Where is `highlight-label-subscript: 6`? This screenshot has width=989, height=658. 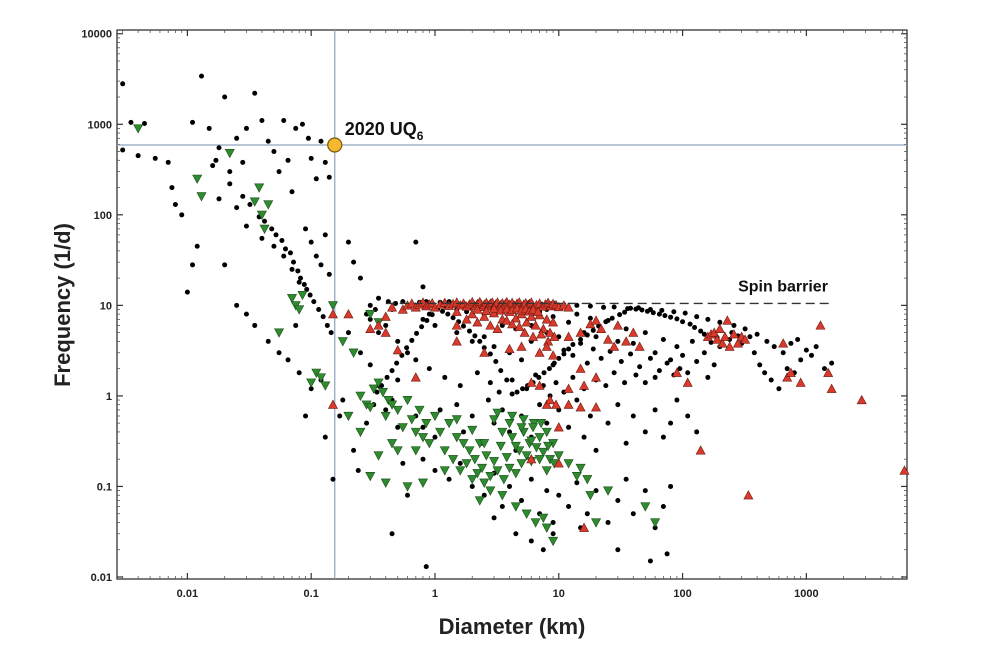 highlight-label-subscript: 6 is located at coordinates (420, 136).